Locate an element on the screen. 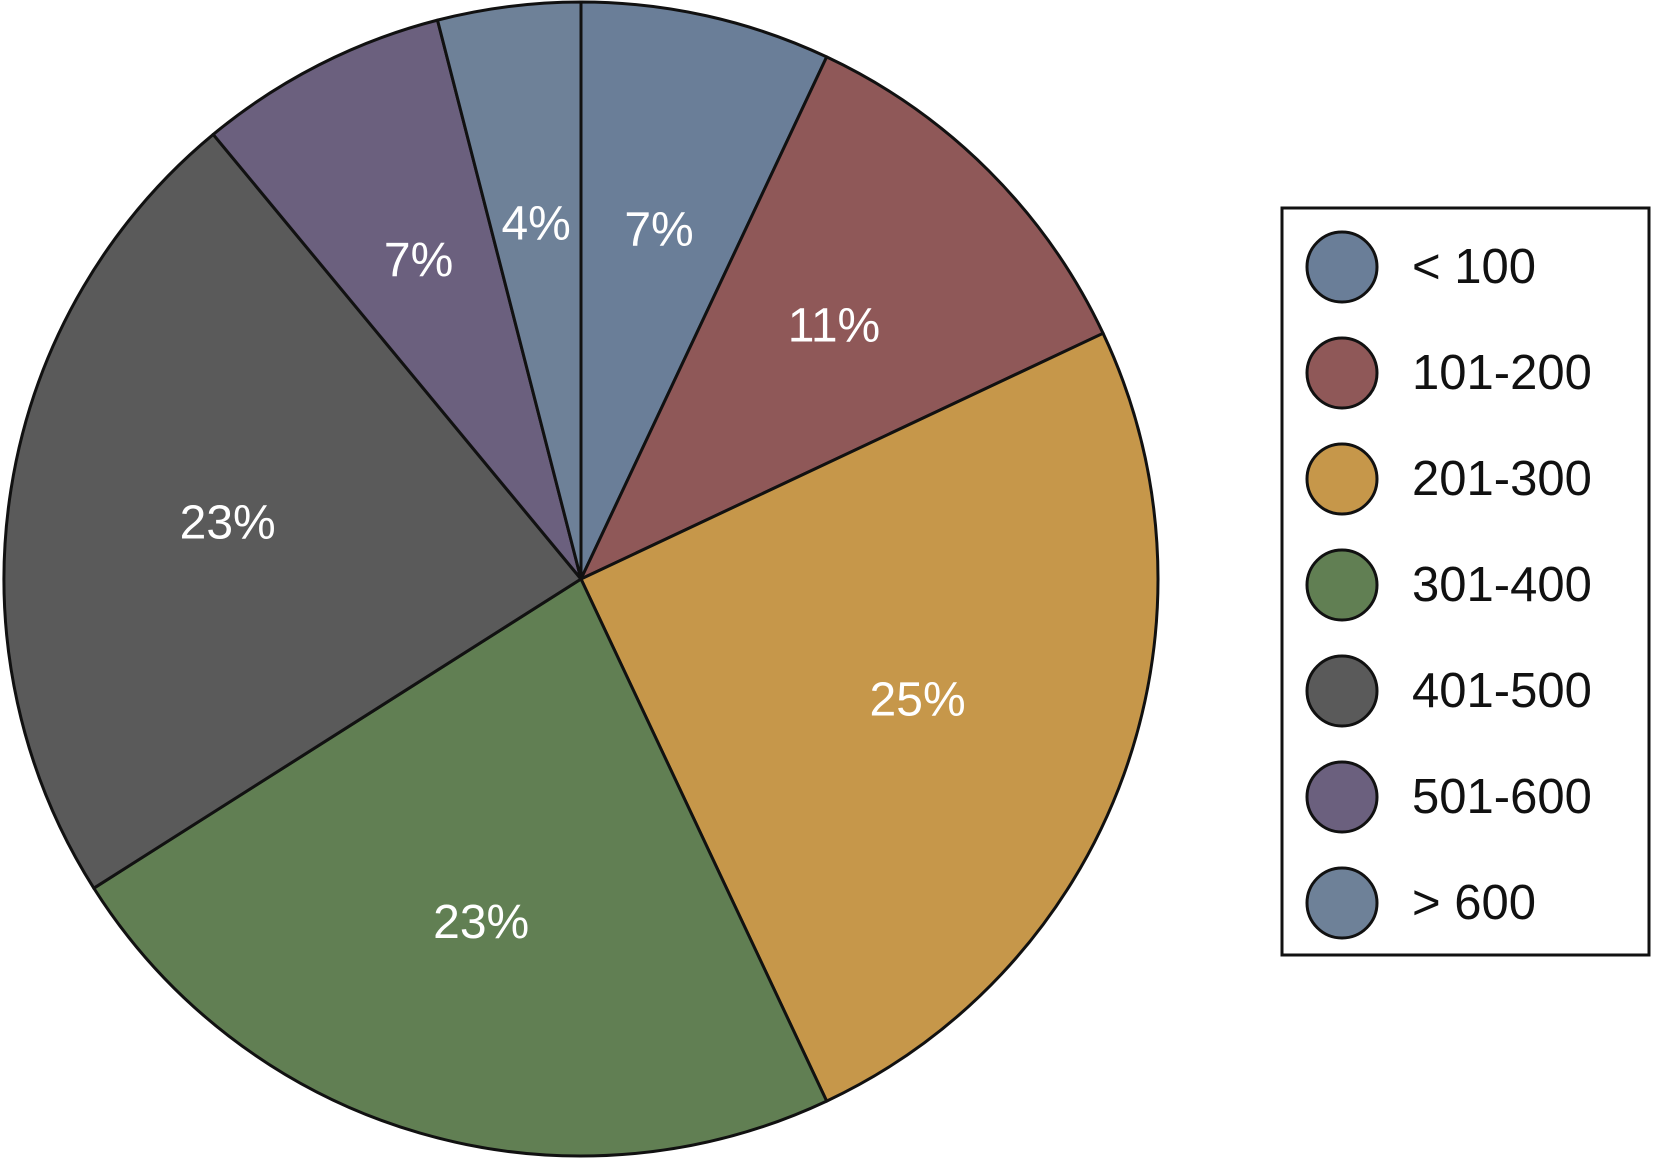 The height and width of the screenshot is (1163, 1653). legend-label: 501-600 is located at coordinates (1502, 797).